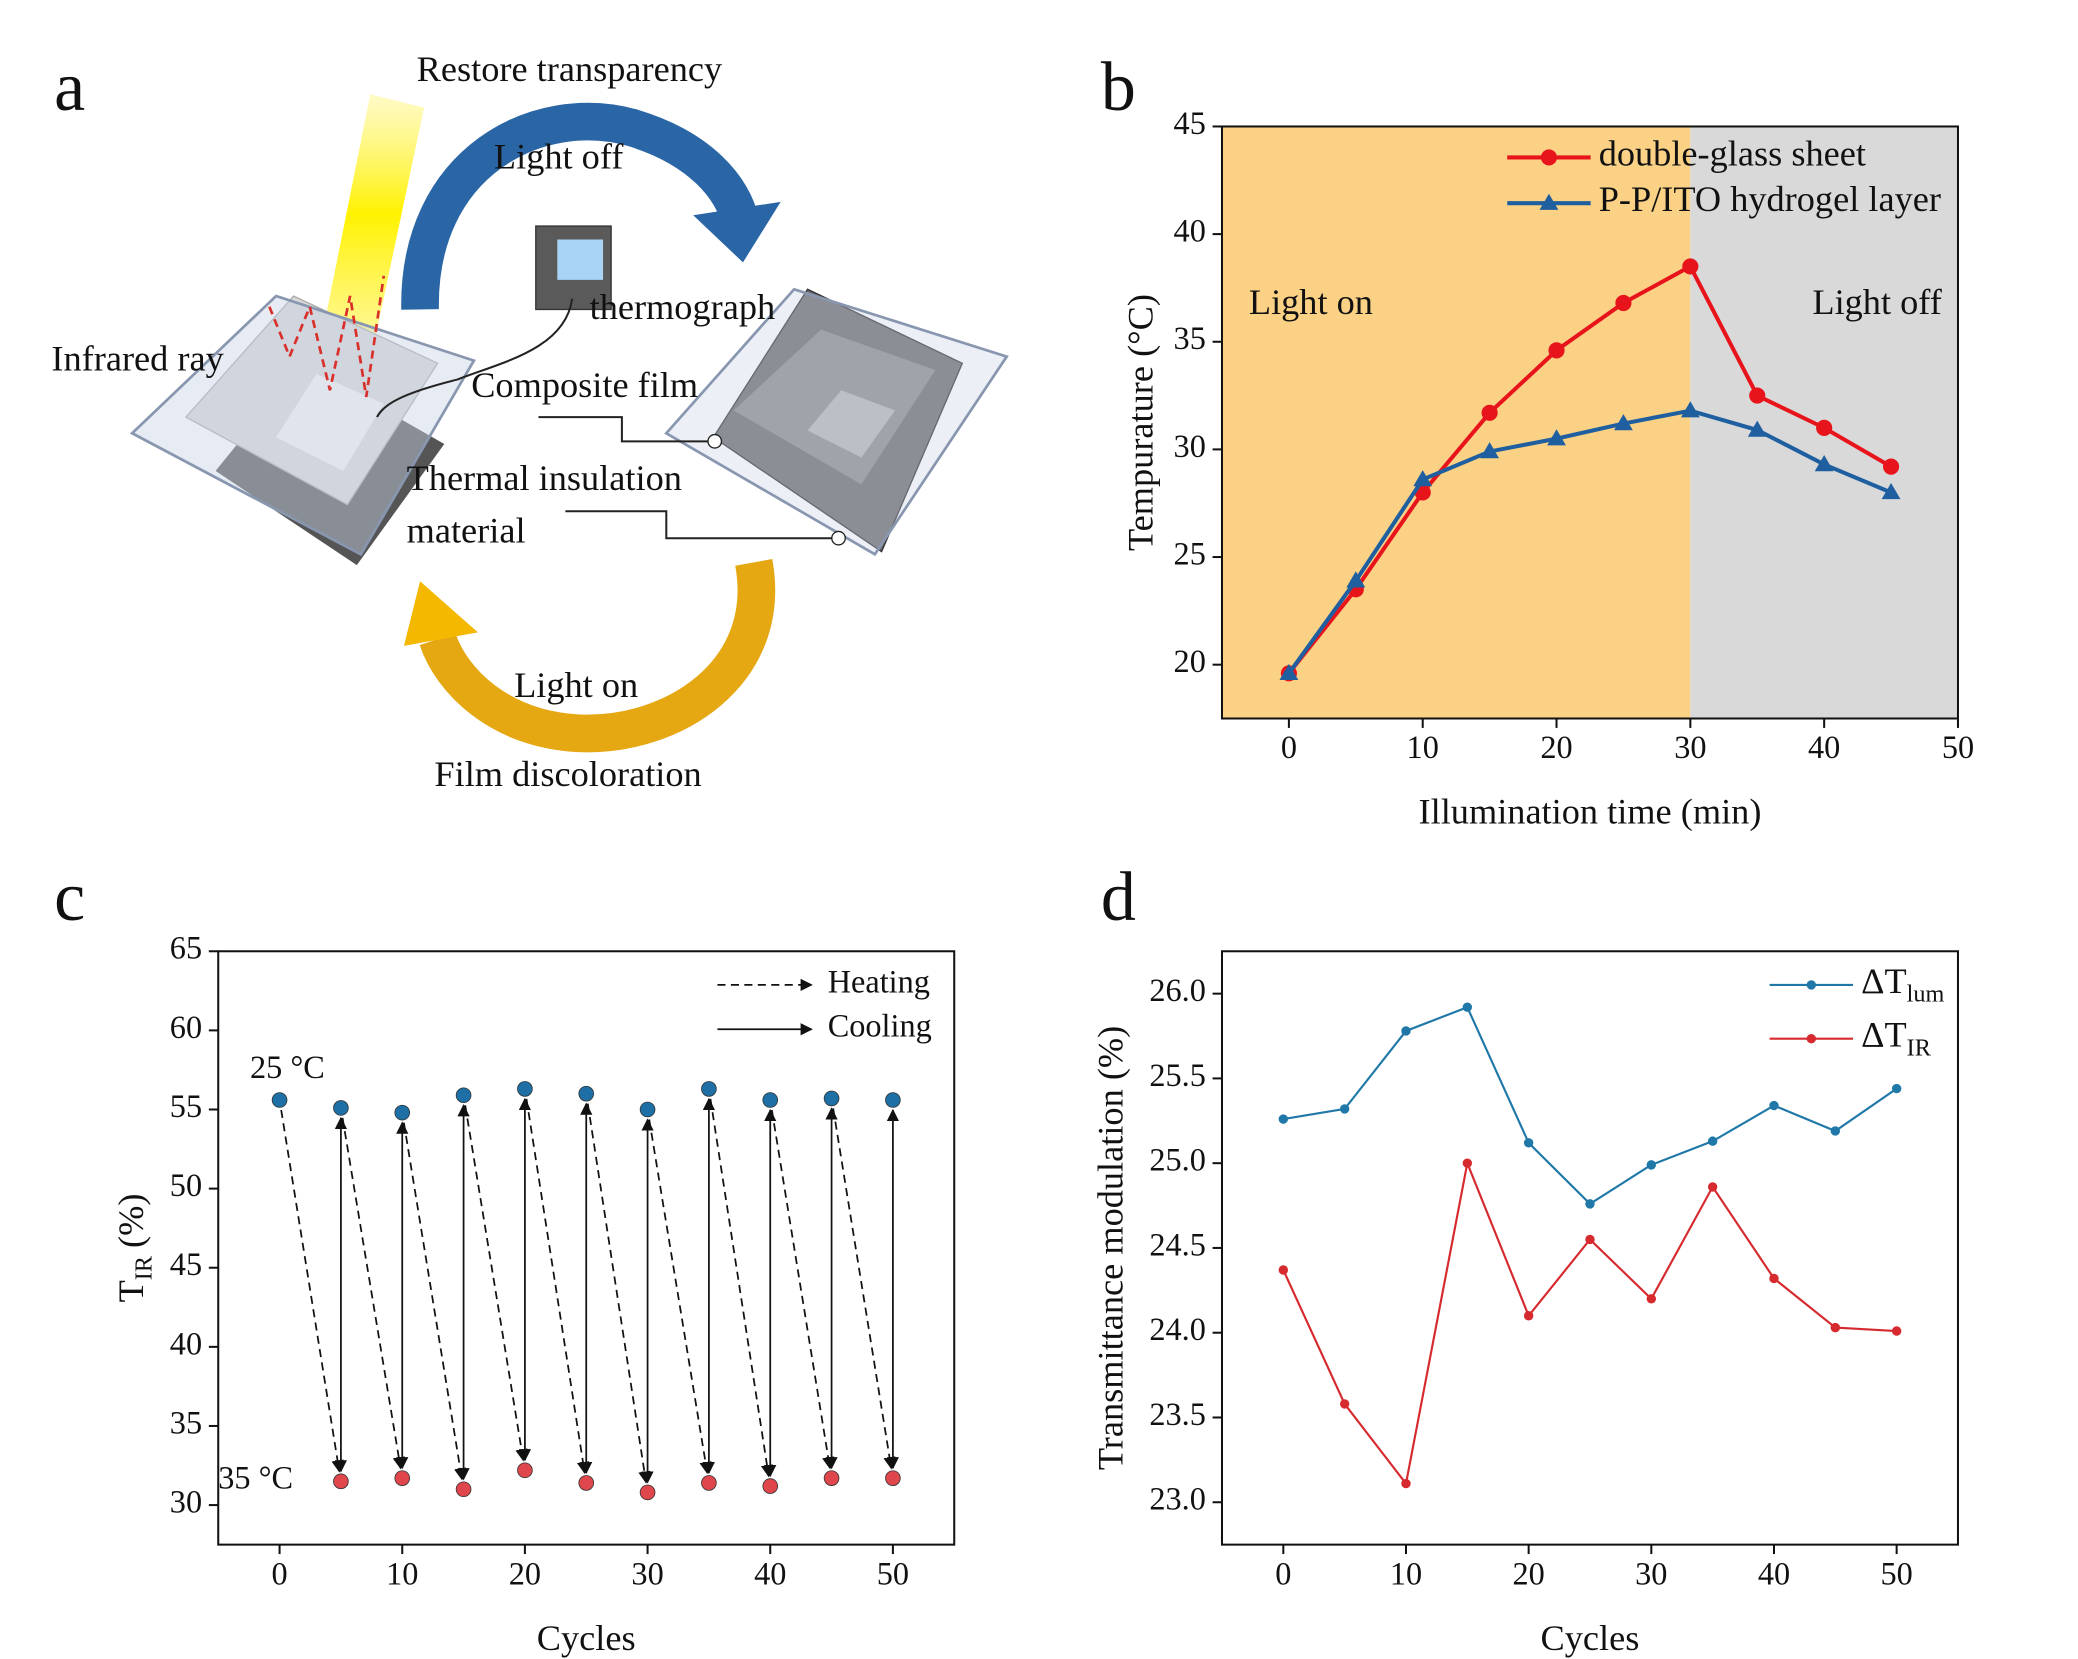  What do you see at coordinates (701, 525) in the screenshot?
I see `leader-line` at bounding box center [701, 525].